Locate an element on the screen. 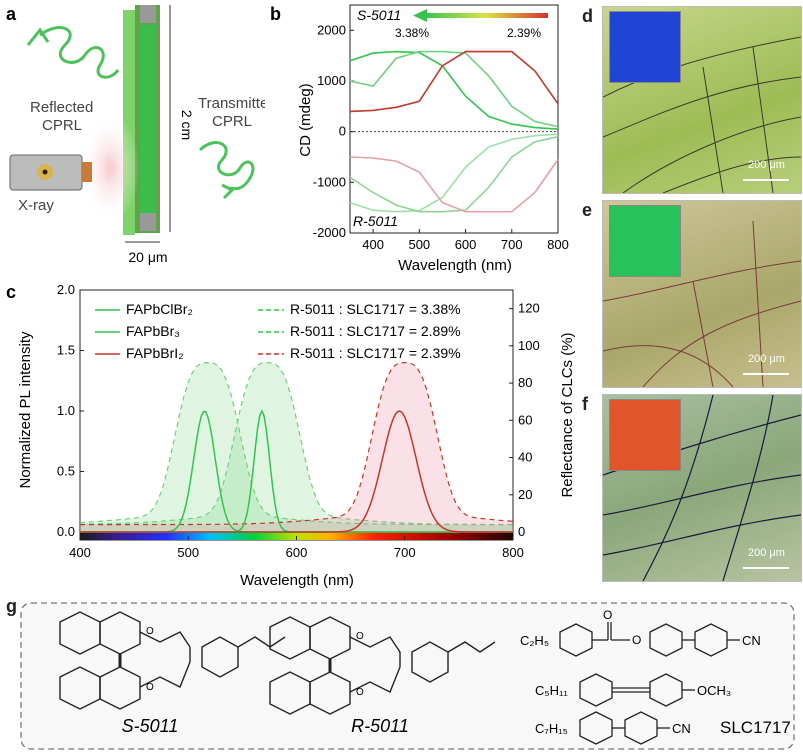 The image size is (803, 756). length-label: 2 cm is located at coordinates (187, 125).